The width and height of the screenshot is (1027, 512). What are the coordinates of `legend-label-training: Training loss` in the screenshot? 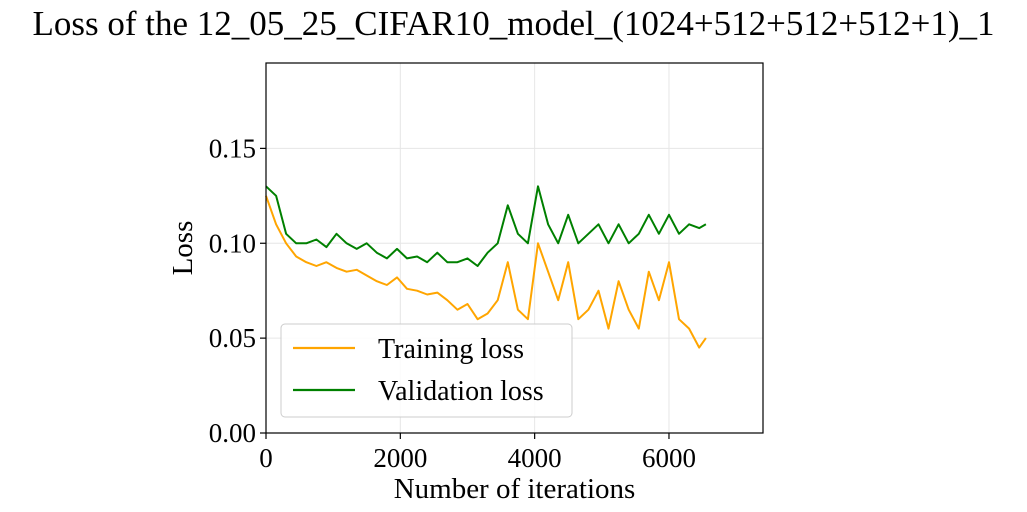 It's located at (451, 349).